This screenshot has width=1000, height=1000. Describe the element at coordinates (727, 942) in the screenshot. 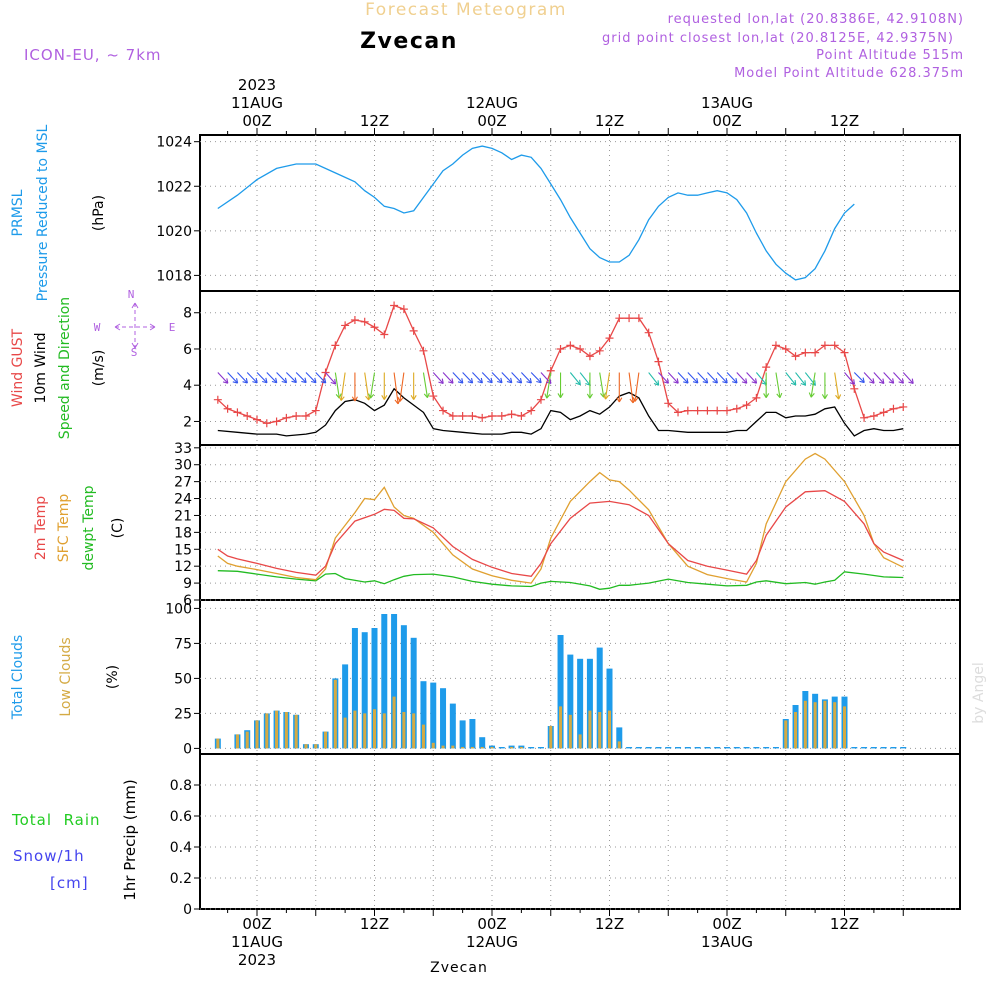

I see `time-label-bottom: 13AUG` at that location.